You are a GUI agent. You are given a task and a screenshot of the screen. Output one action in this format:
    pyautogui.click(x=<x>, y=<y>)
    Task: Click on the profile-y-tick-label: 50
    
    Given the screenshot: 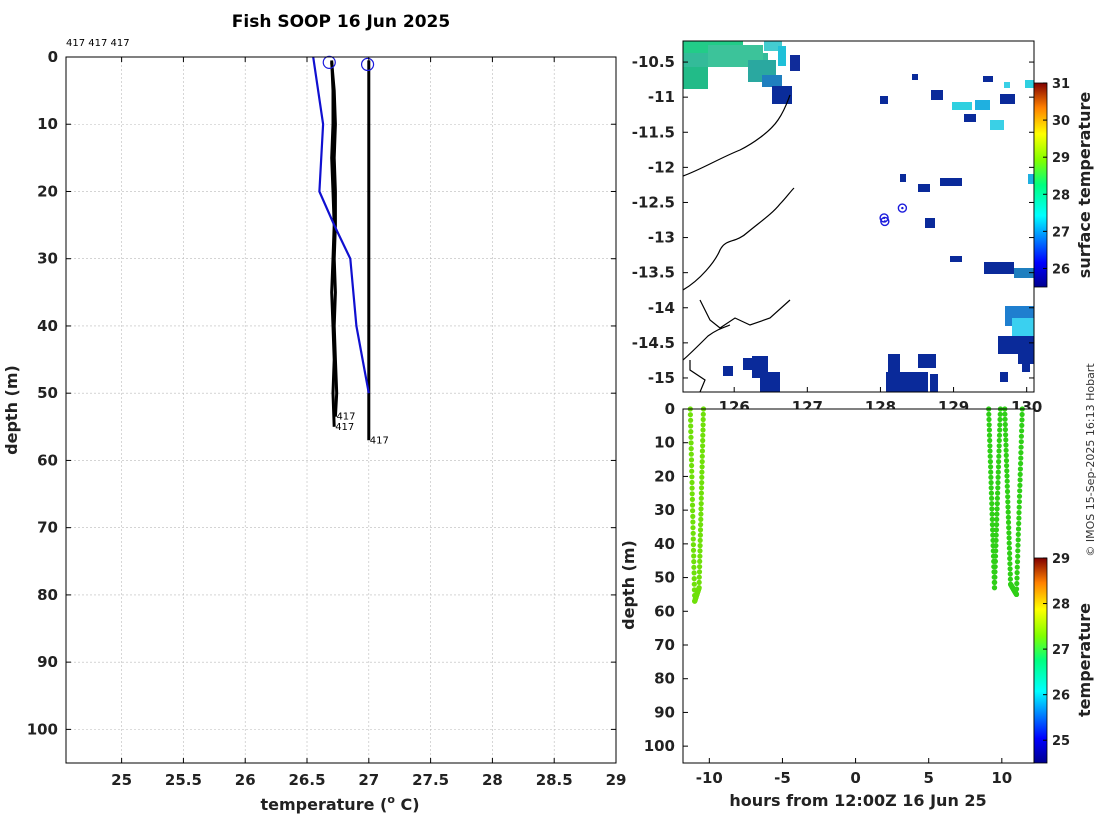 What is the action you would take?
    pyautogui.click(x=47, y=393)
    